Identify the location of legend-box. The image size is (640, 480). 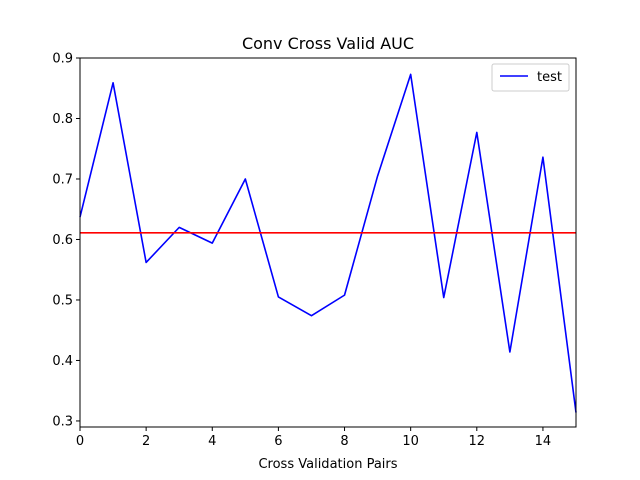
(530, 77).